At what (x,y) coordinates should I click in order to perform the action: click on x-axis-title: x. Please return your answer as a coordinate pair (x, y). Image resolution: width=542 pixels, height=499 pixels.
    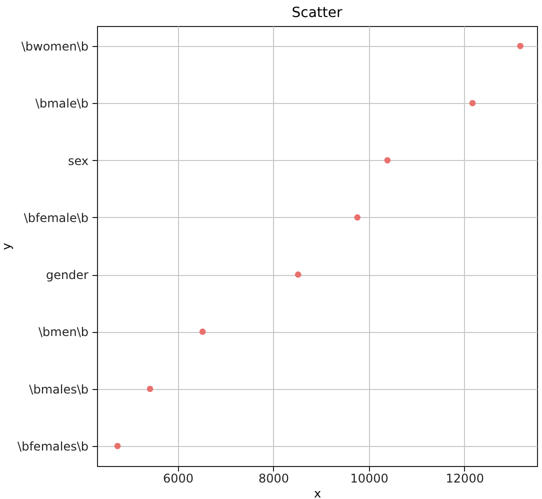
    Looking at the image, I should click on (318, 492).